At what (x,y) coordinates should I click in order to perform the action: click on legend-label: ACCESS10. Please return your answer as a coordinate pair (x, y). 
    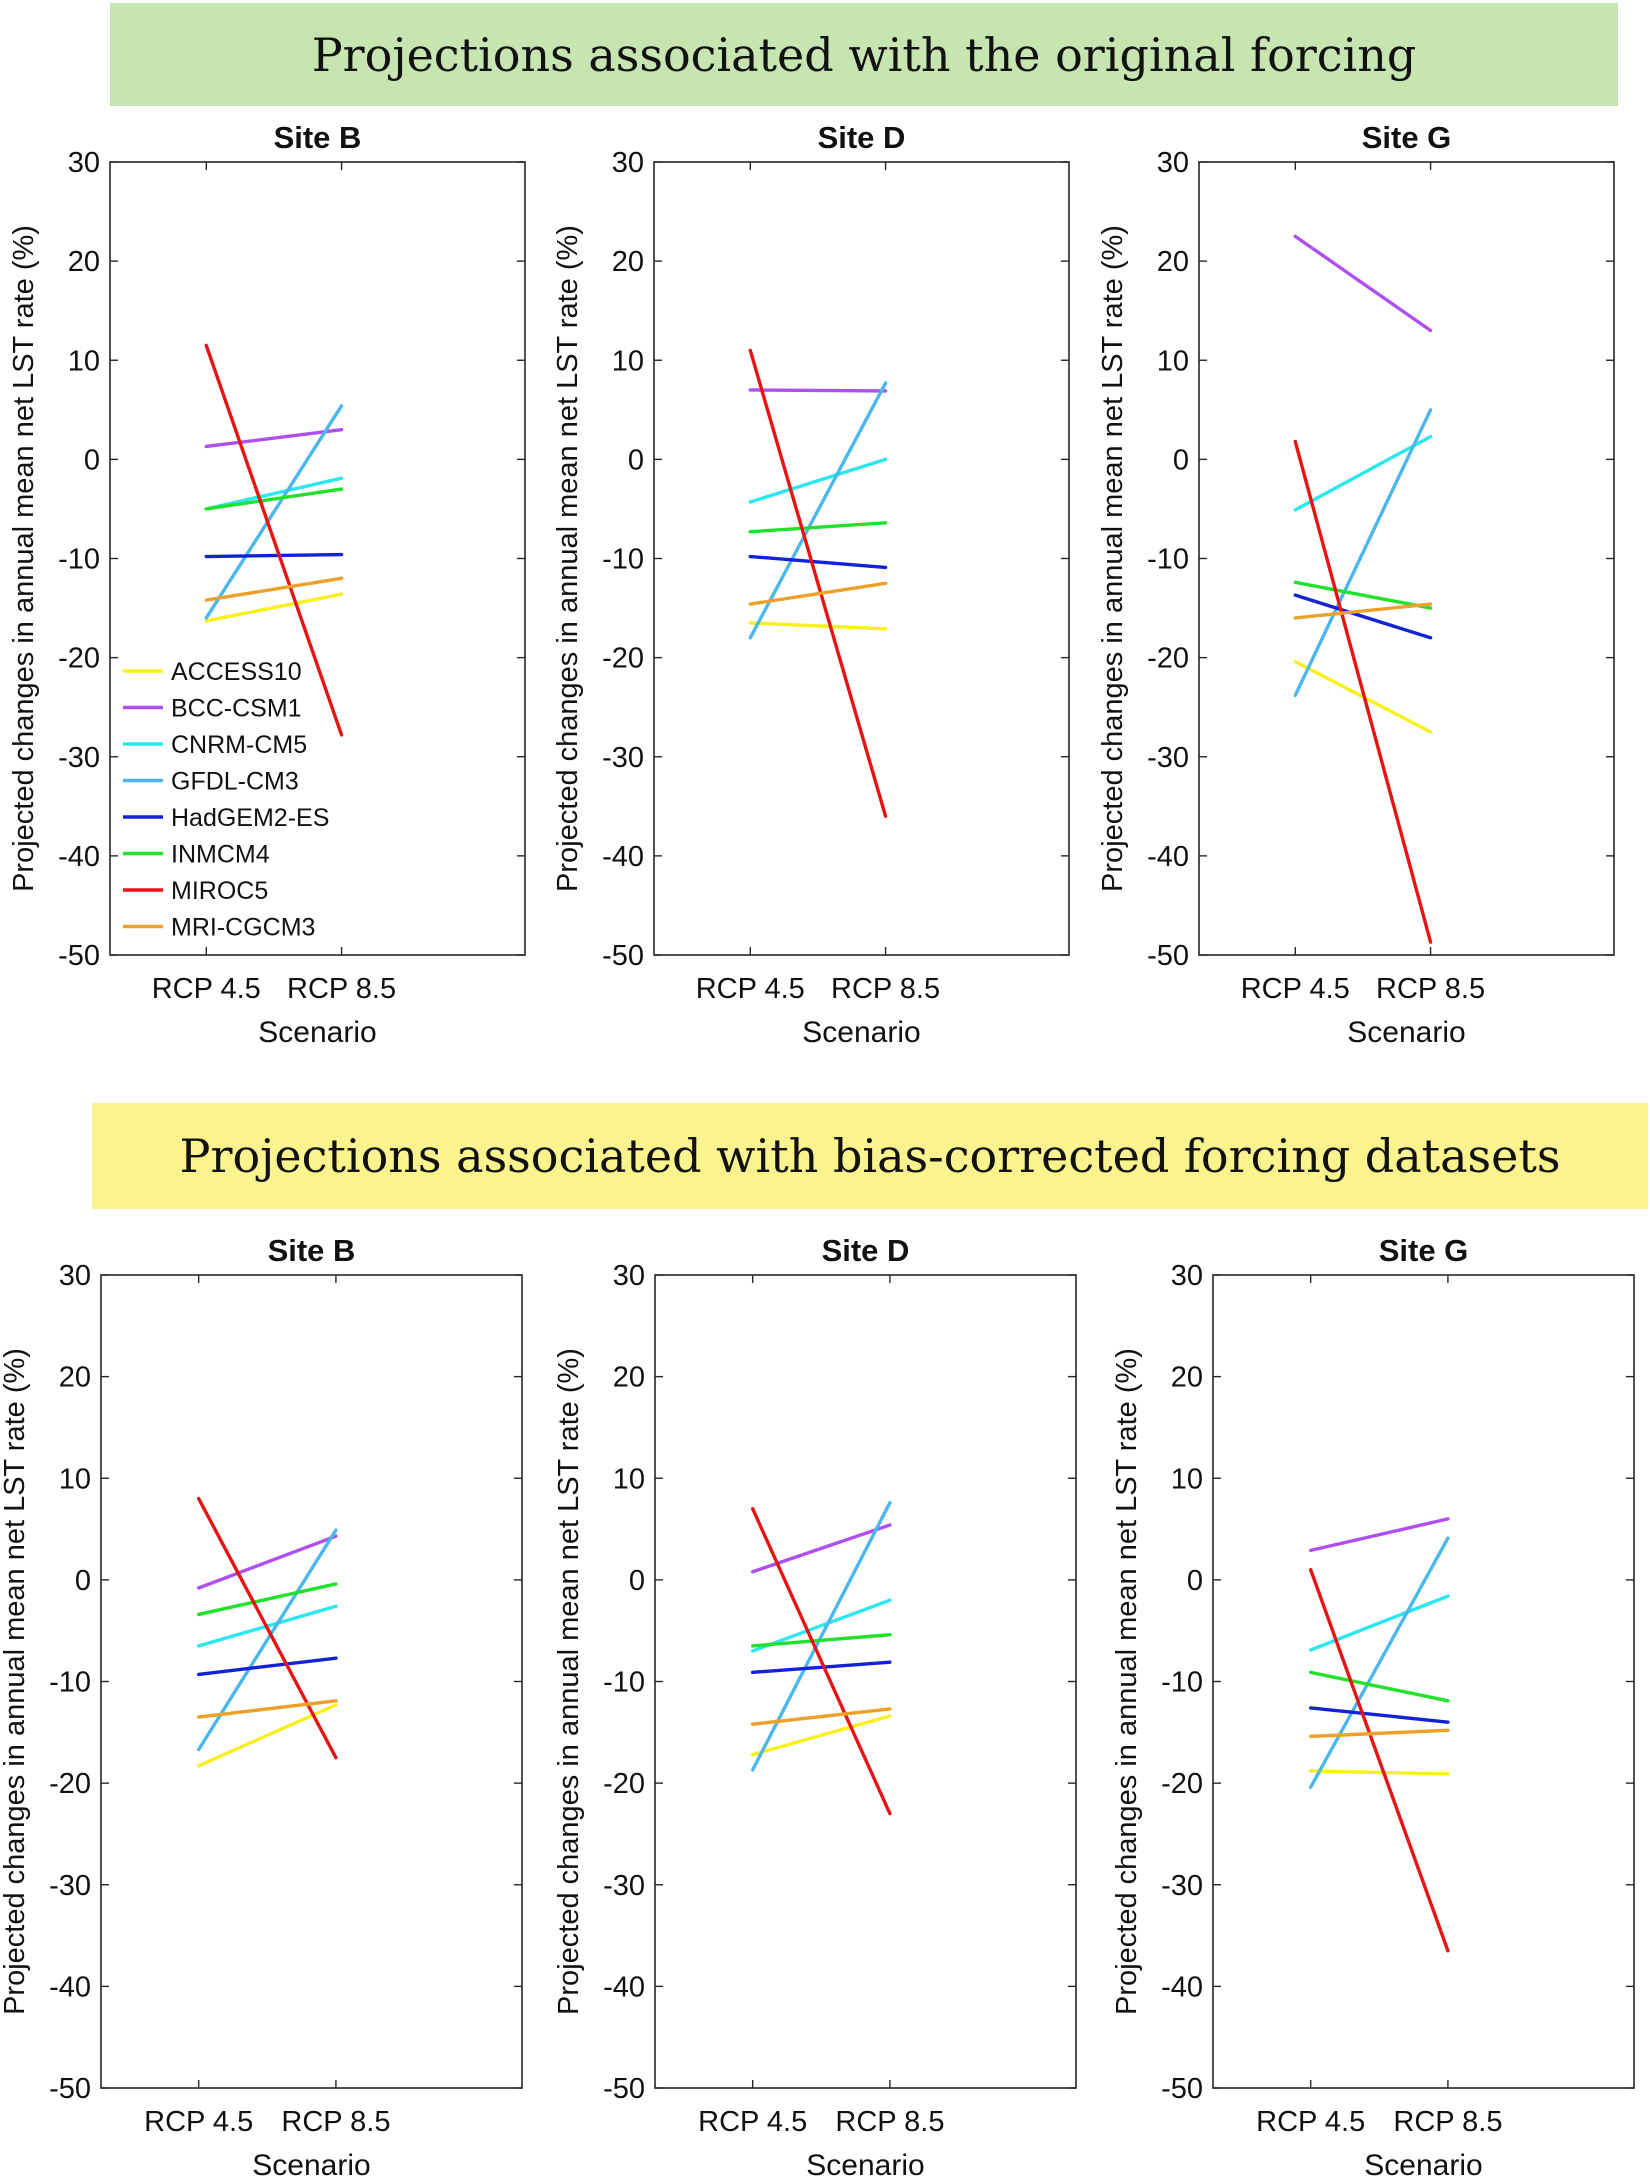
    Looking at the image, I should click on (236, 672).